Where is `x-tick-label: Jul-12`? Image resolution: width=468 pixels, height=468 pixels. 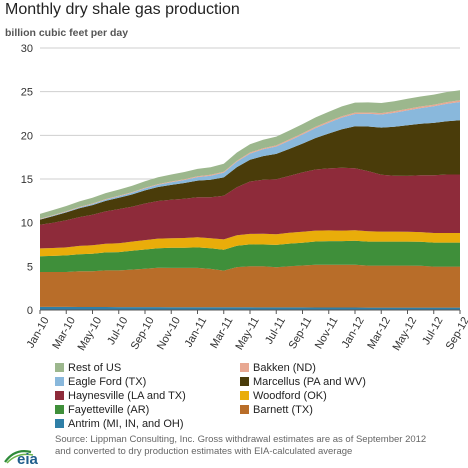
x-tick-label: Jul-12 is located at coordinates (432, 331).